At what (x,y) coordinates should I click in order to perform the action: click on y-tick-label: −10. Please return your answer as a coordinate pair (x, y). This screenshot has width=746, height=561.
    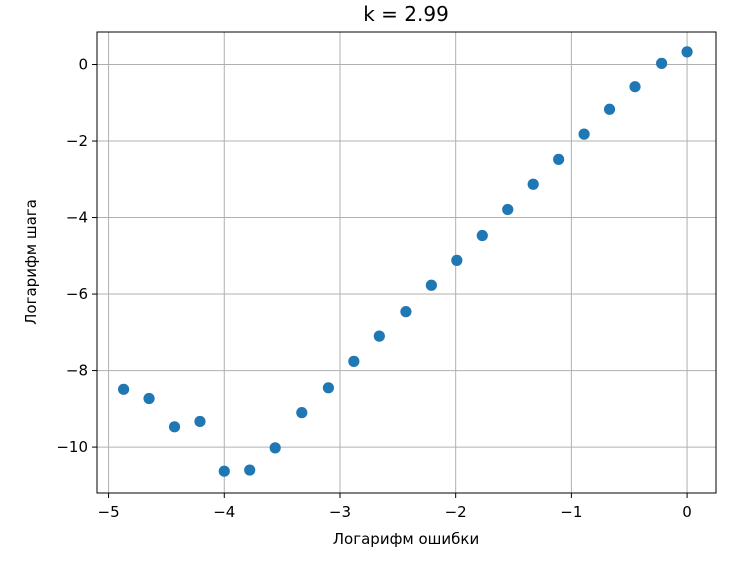
    Looking at the image, I should click on (72, 447).